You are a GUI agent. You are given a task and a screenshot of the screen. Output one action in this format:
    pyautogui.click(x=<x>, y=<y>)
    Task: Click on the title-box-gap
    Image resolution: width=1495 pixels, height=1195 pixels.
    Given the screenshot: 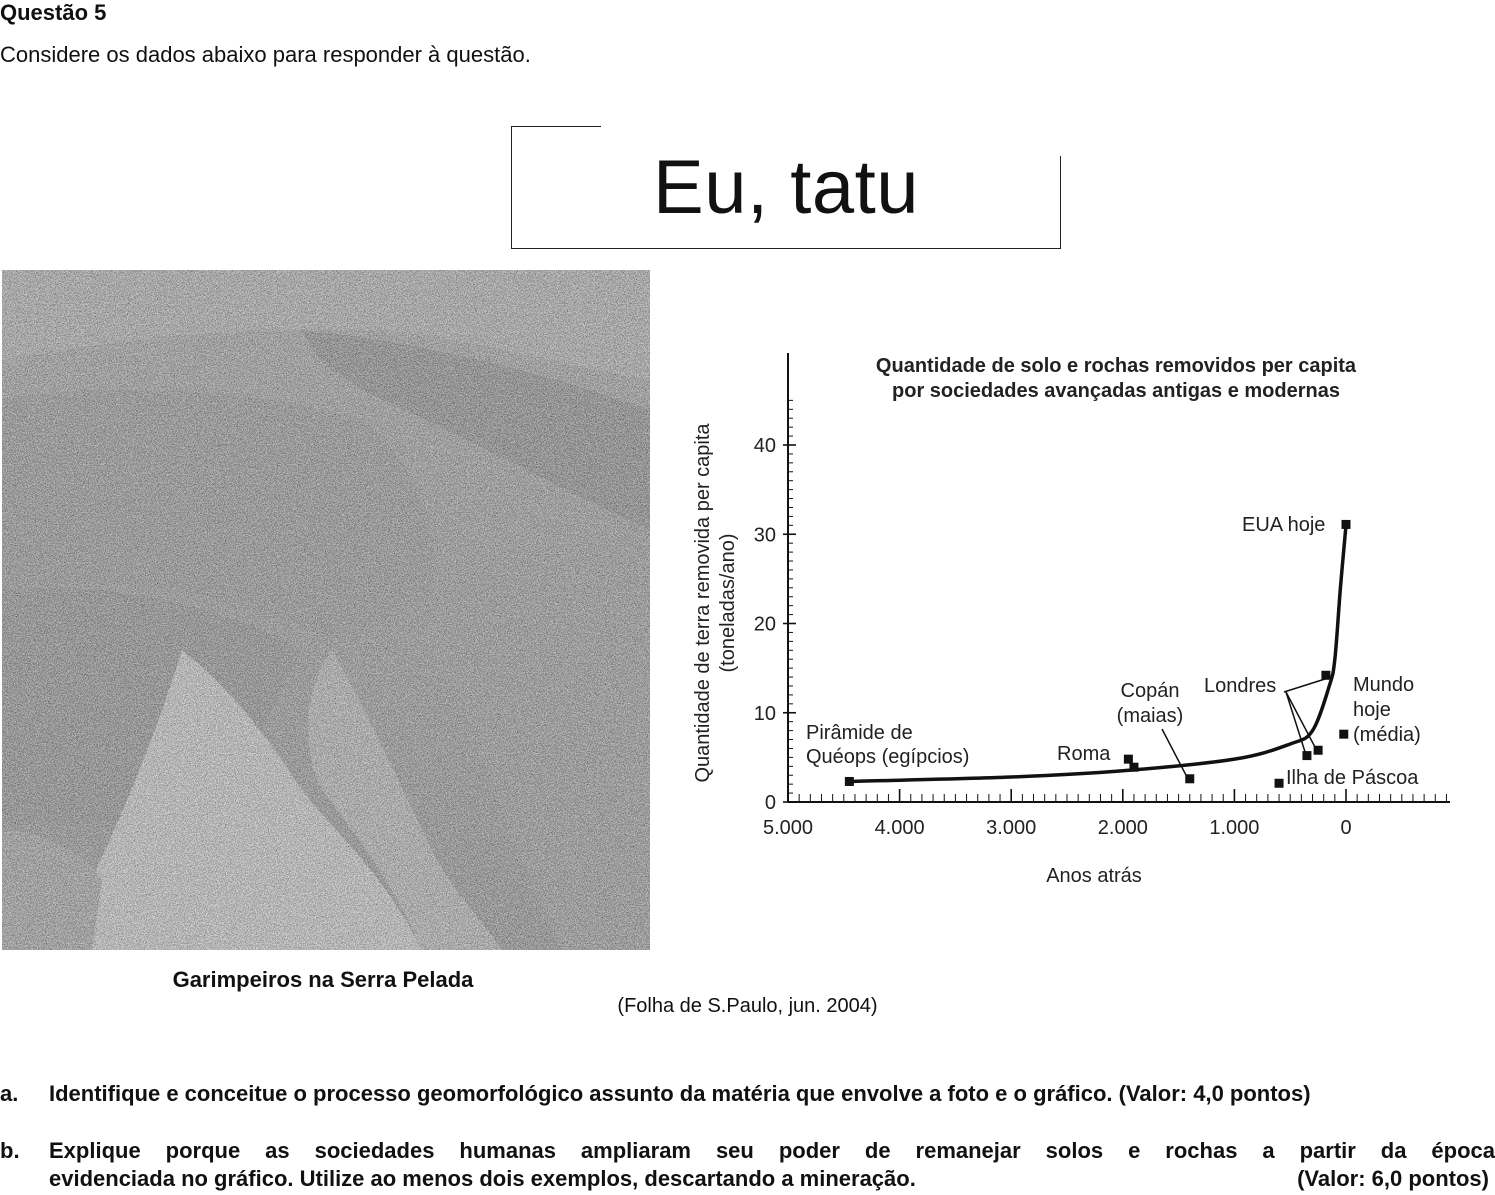 What is the action you would take?
    pyautogui.click(x=1060, y=140)
    